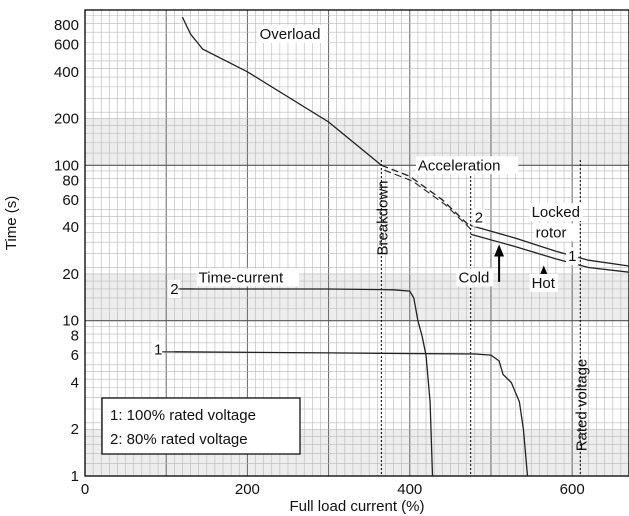 This screenshot has width=629, height=516. What do you see at coordinates (70, 200) in the screenshot?
I see `y-tick-label: 60` at bounding box center [70, 200].